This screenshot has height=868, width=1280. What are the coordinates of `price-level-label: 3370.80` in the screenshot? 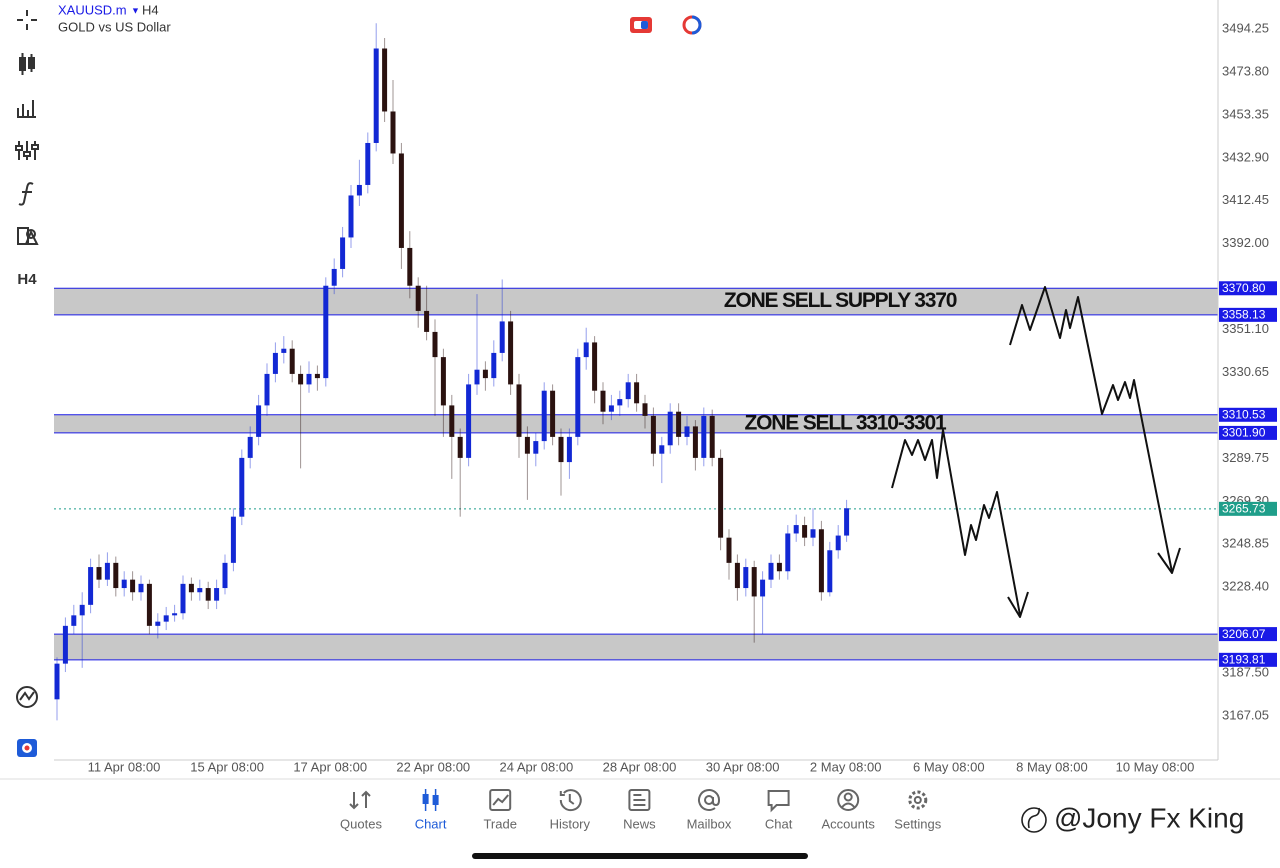 It's located at (1244, 288).